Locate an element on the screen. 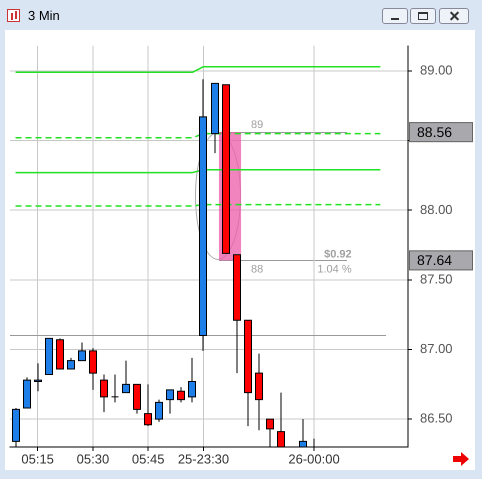 This screenshot has width=482, height=479. text: 88.56 is located at coordinates (434, 132).